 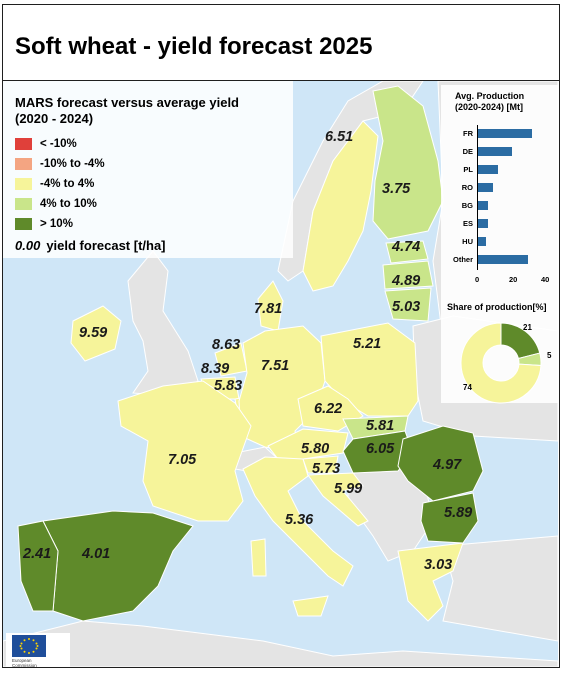 I want to click on legend-label: > 10%, so click(x=56, y=224).